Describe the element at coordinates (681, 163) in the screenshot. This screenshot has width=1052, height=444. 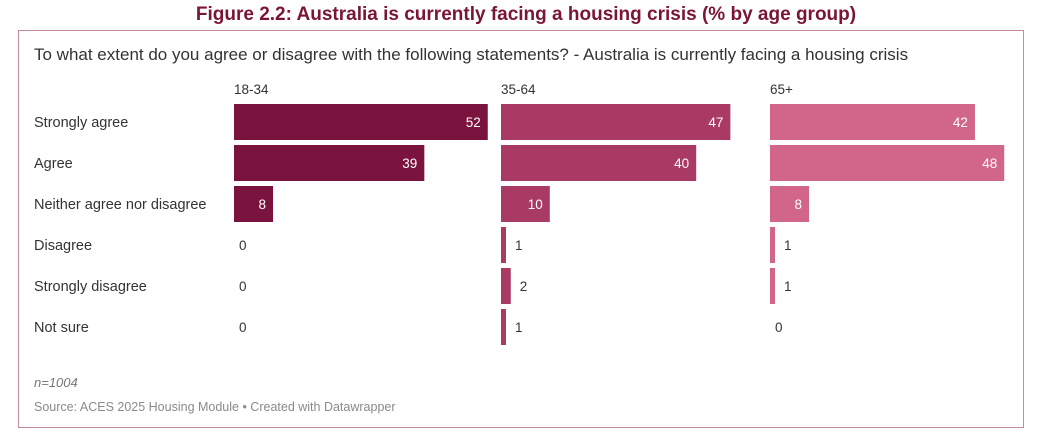
I see `data-label: 40` at that location.